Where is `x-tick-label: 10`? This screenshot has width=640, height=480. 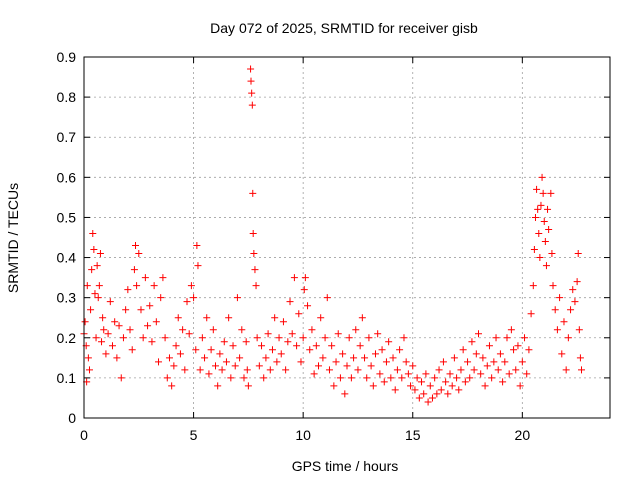
x-tick-label: 10 is located at coordinates (303, 435).